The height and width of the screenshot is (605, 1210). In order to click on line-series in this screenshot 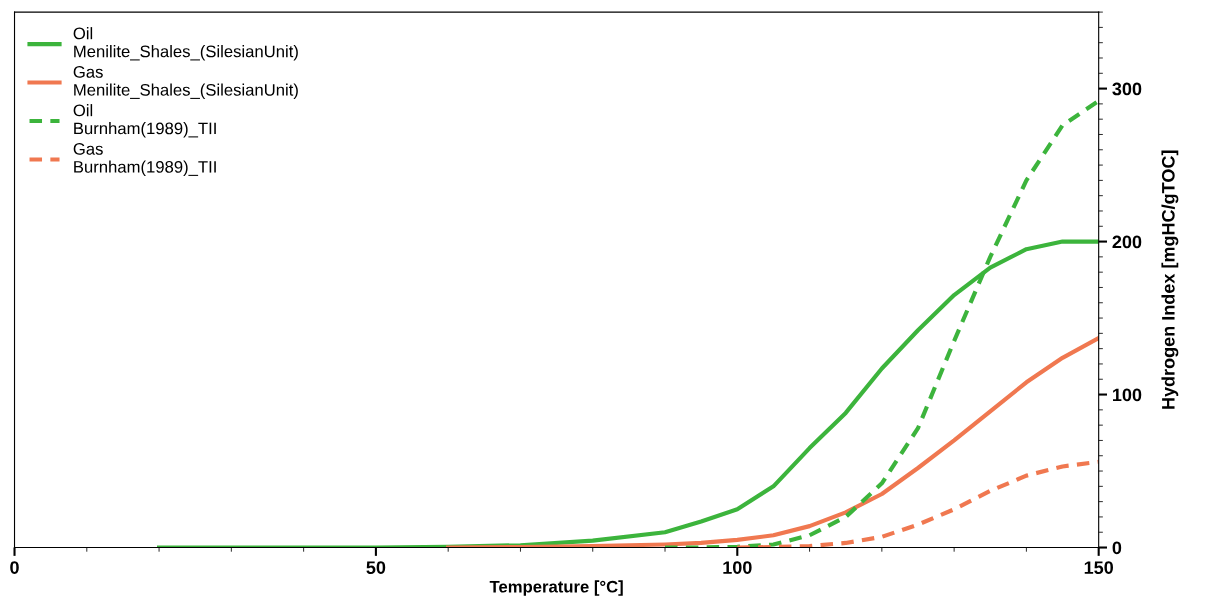, I will do `click(917, 503)`.